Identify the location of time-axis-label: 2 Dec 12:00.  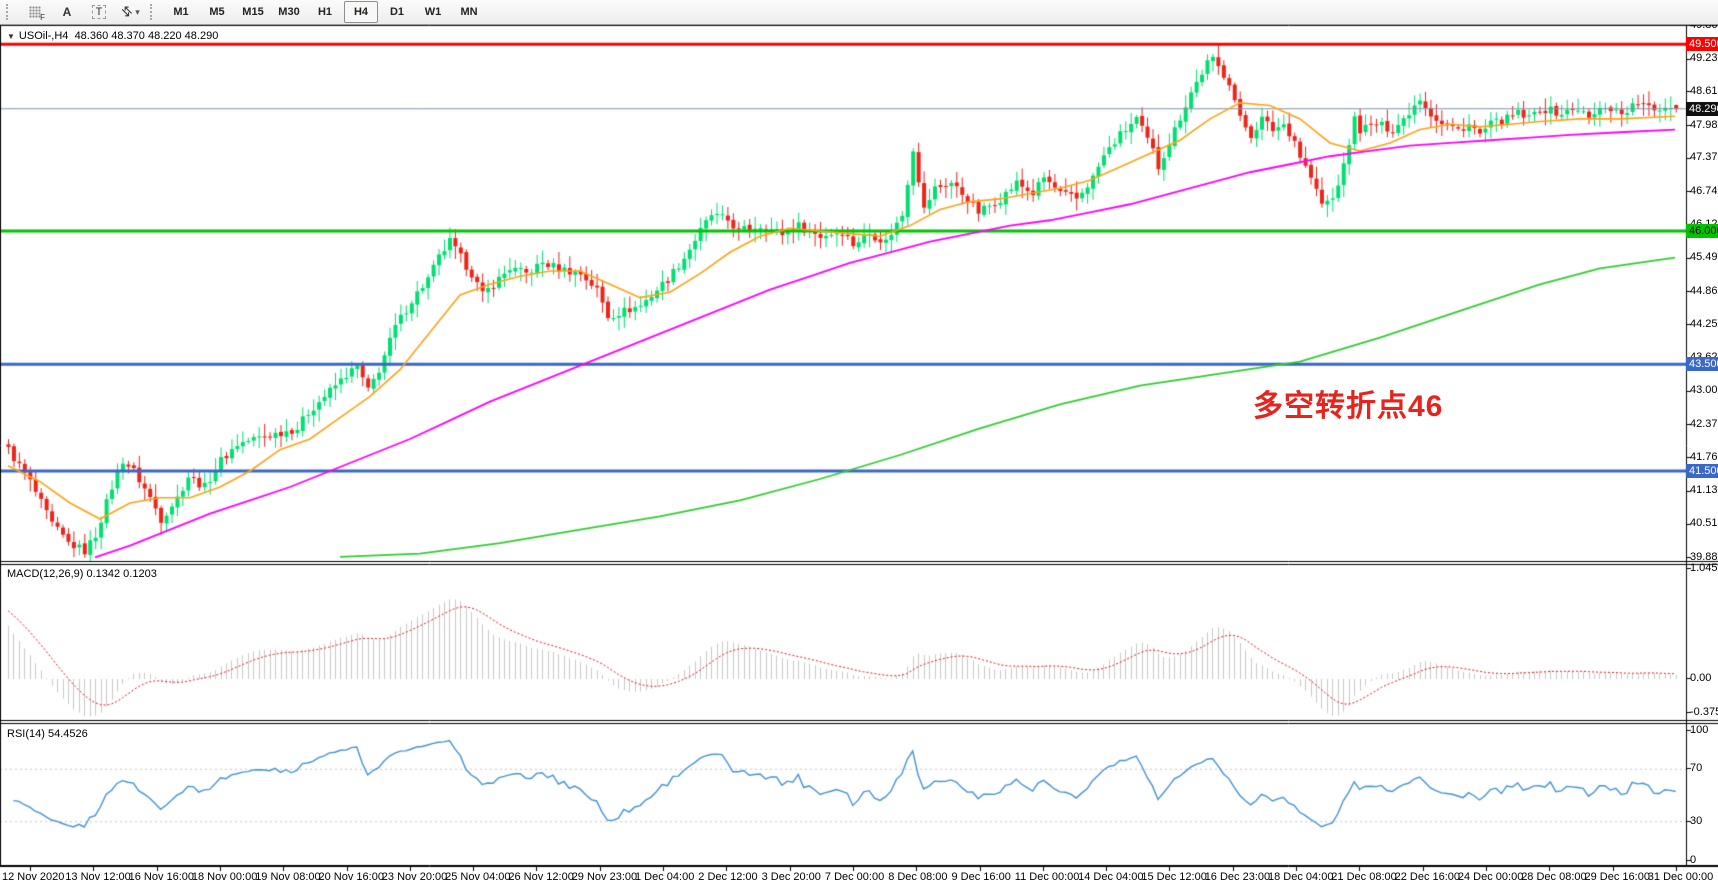
(728, 877).